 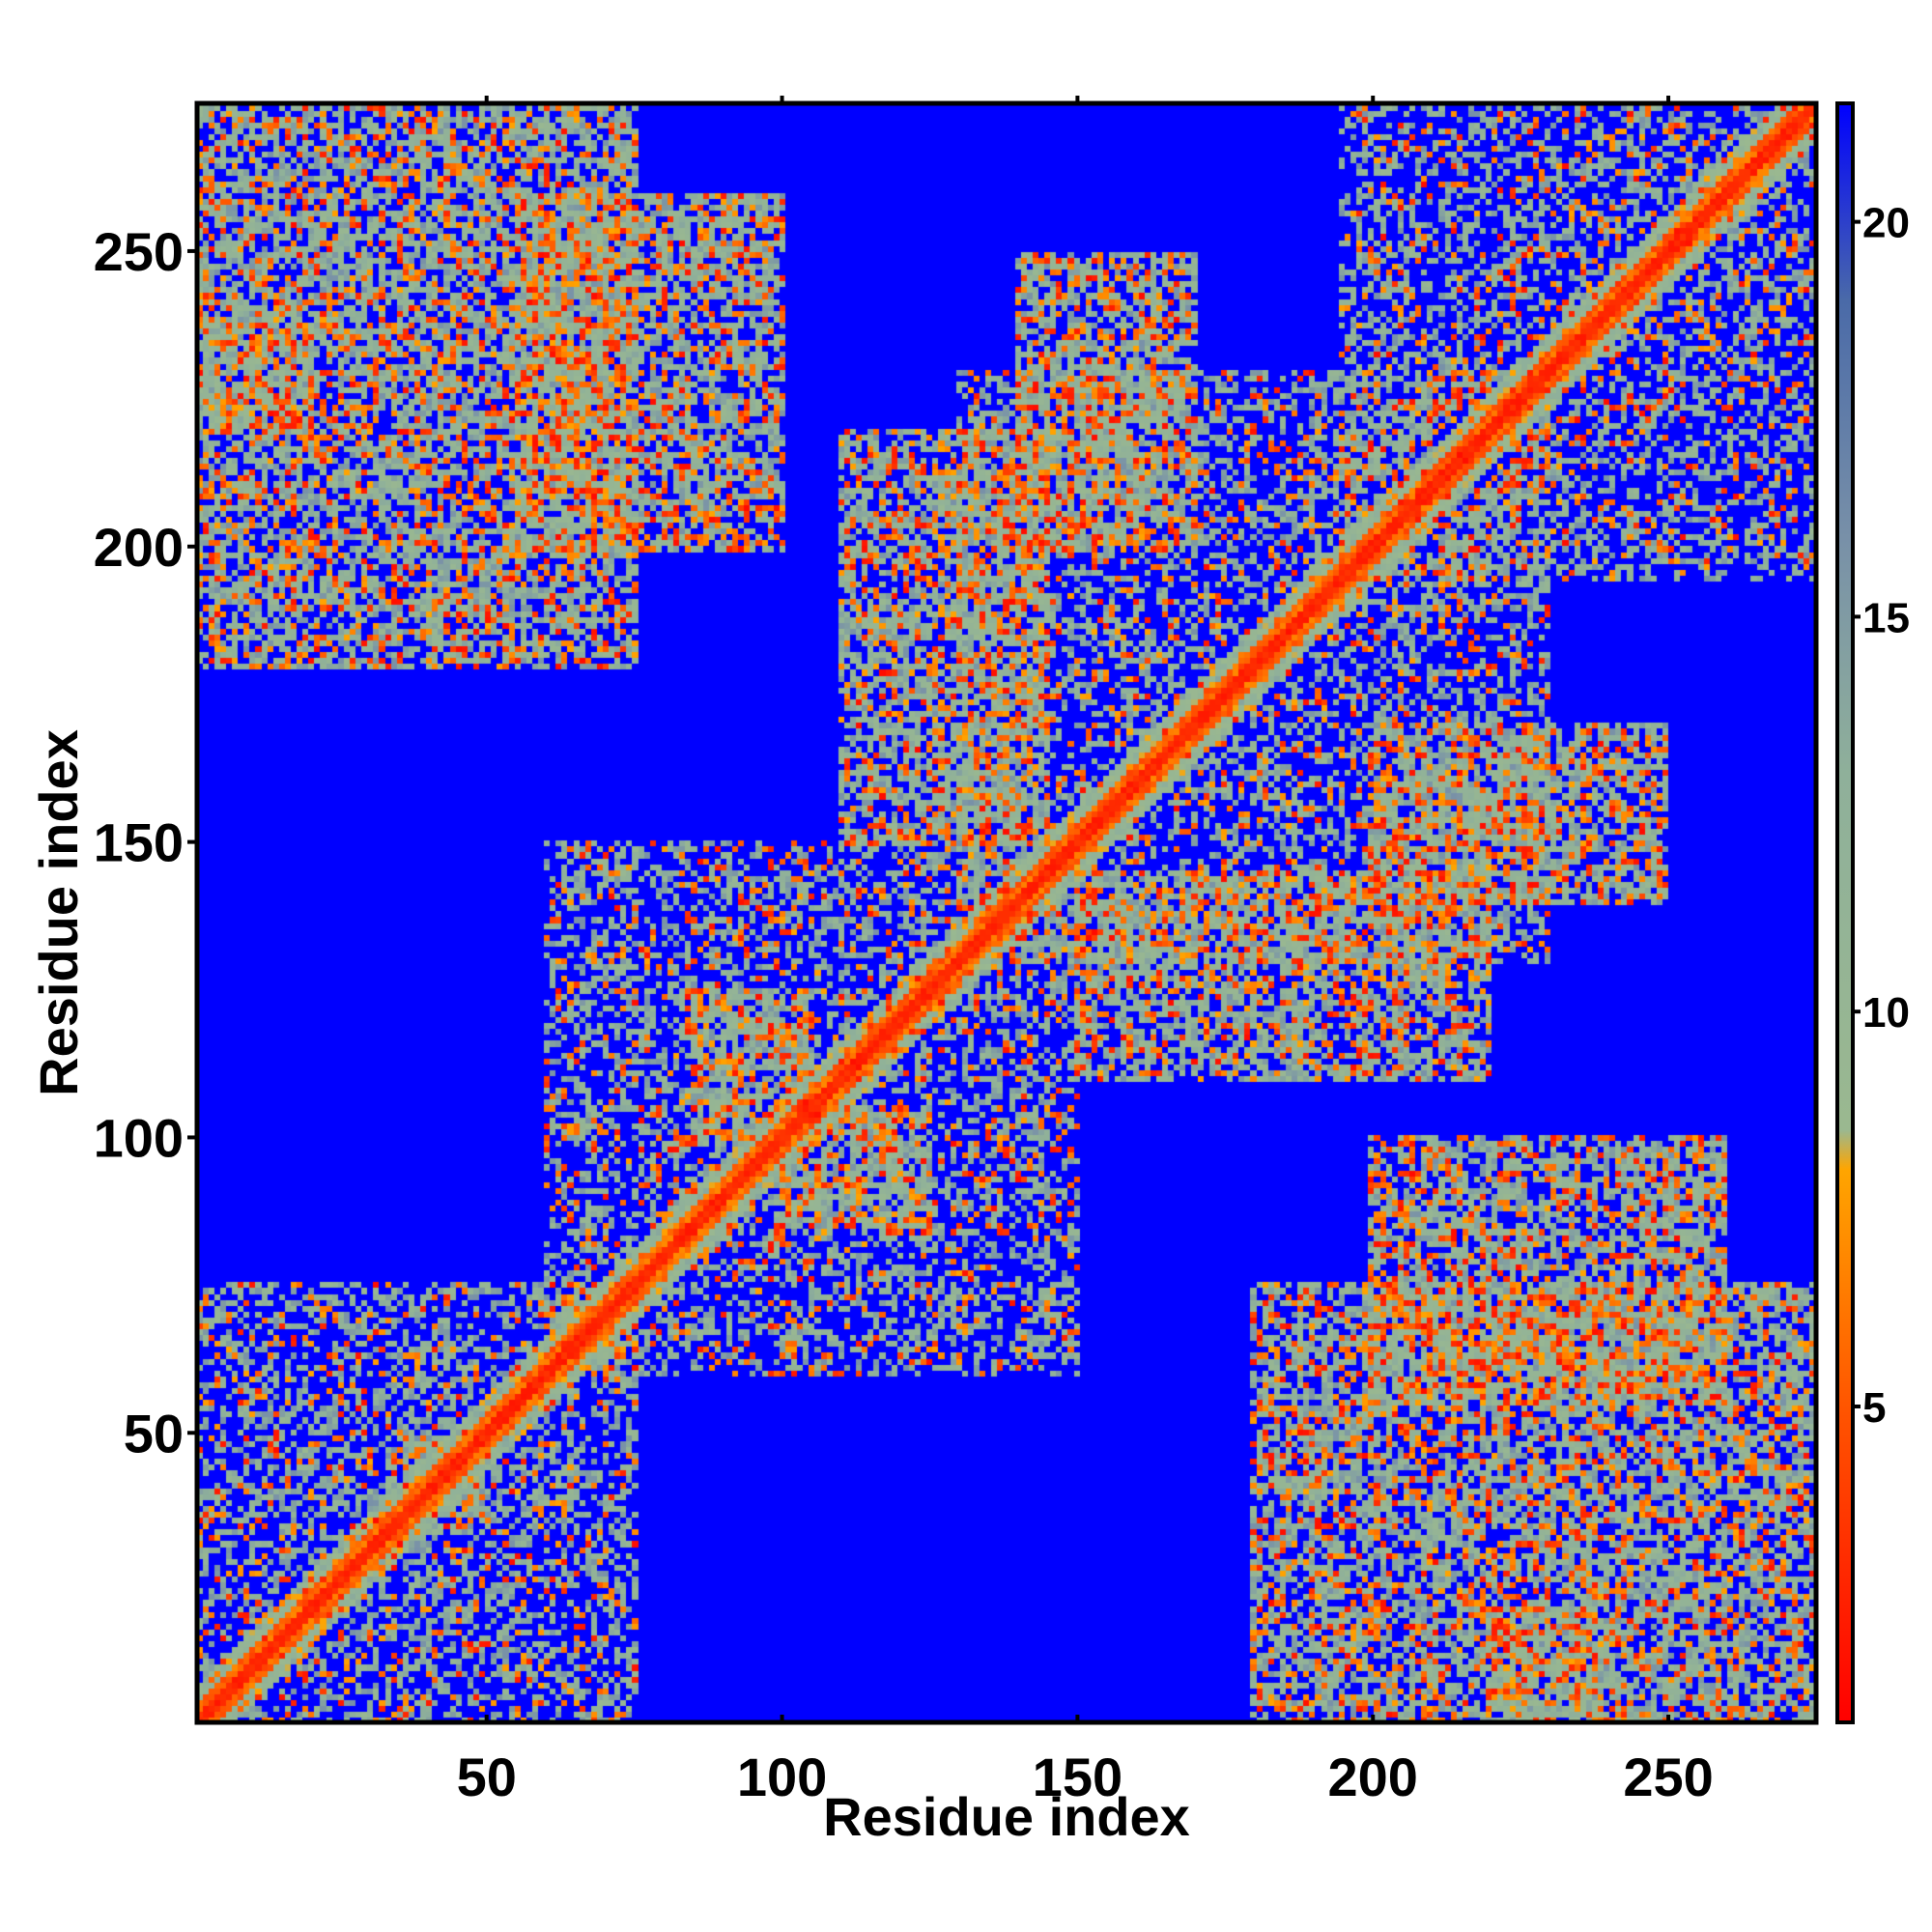 What do you see at coordinates (58, 912) in the screenshot?
I see `y-axis-label: Residue index` at bounding box center [58, 912].